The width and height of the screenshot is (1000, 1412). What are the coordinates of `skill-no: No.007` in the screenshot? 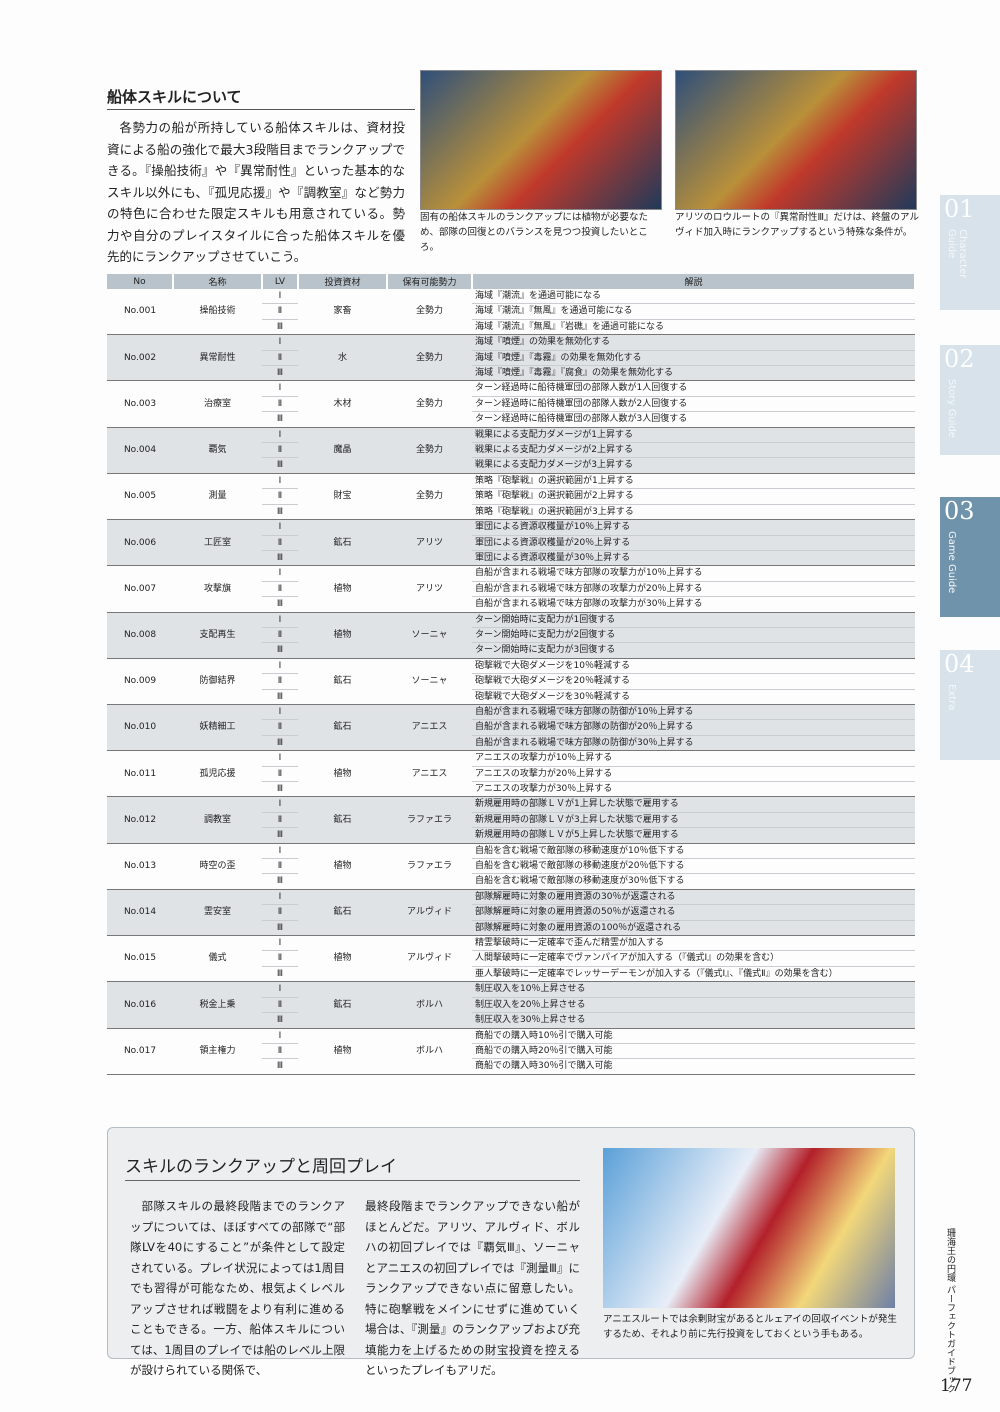 It's located at (140, 589).